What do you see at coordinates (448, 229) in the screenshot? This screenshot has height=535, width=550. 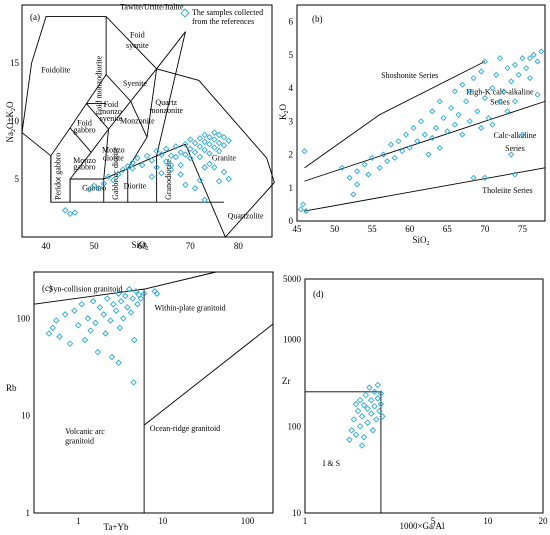 I see `x-tick-65: 65` at bounding box center [448, 229].